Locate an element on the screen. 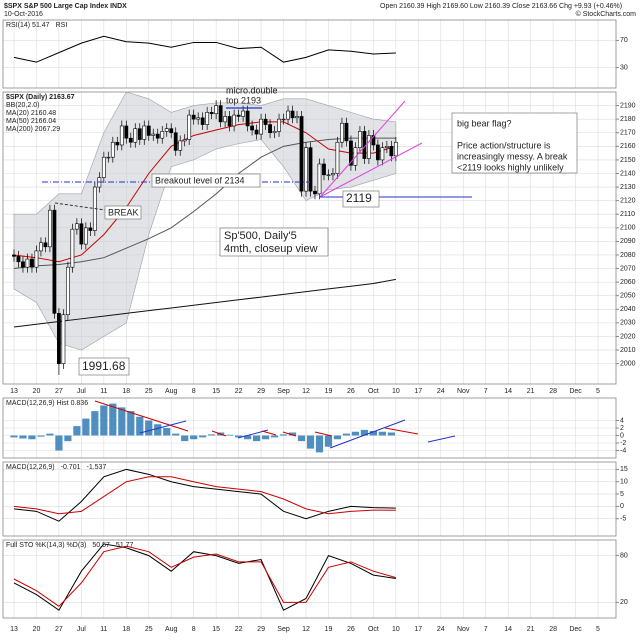 Image resolution: width=640 pixels, height=640 pixels. annotation: micro.double is located at coordinates (252, 90).